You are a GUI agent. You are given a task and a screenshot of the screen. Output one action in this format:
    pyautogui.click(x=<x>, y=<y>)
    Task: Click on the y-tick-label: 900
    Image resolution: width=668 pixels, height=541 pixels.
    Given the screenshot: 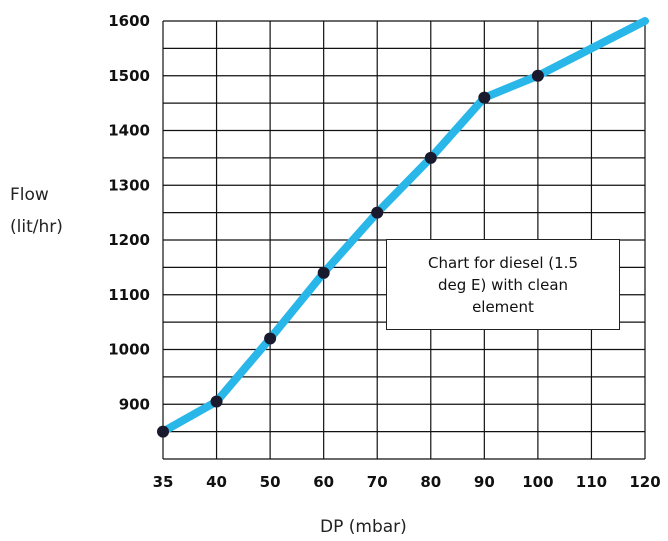 What is the action you would take?
    pyautogui.click(x=134, y=404)
    